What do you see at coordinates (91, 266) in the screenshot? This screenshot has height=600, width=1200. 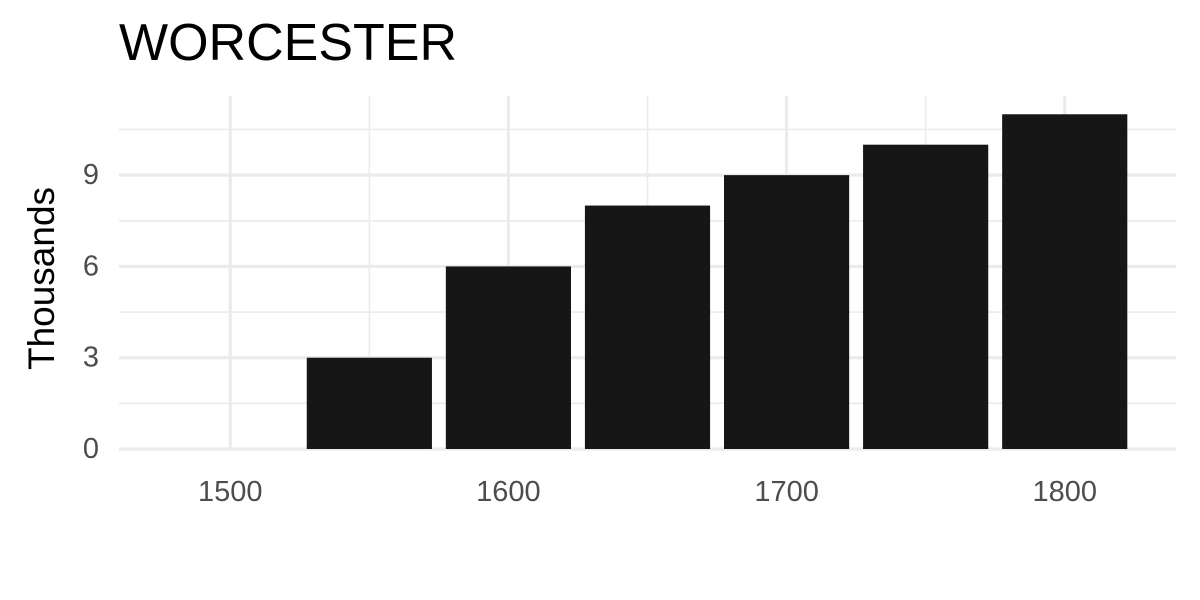 I see `y-tick-label: 6` at bounding box center [91, 266].